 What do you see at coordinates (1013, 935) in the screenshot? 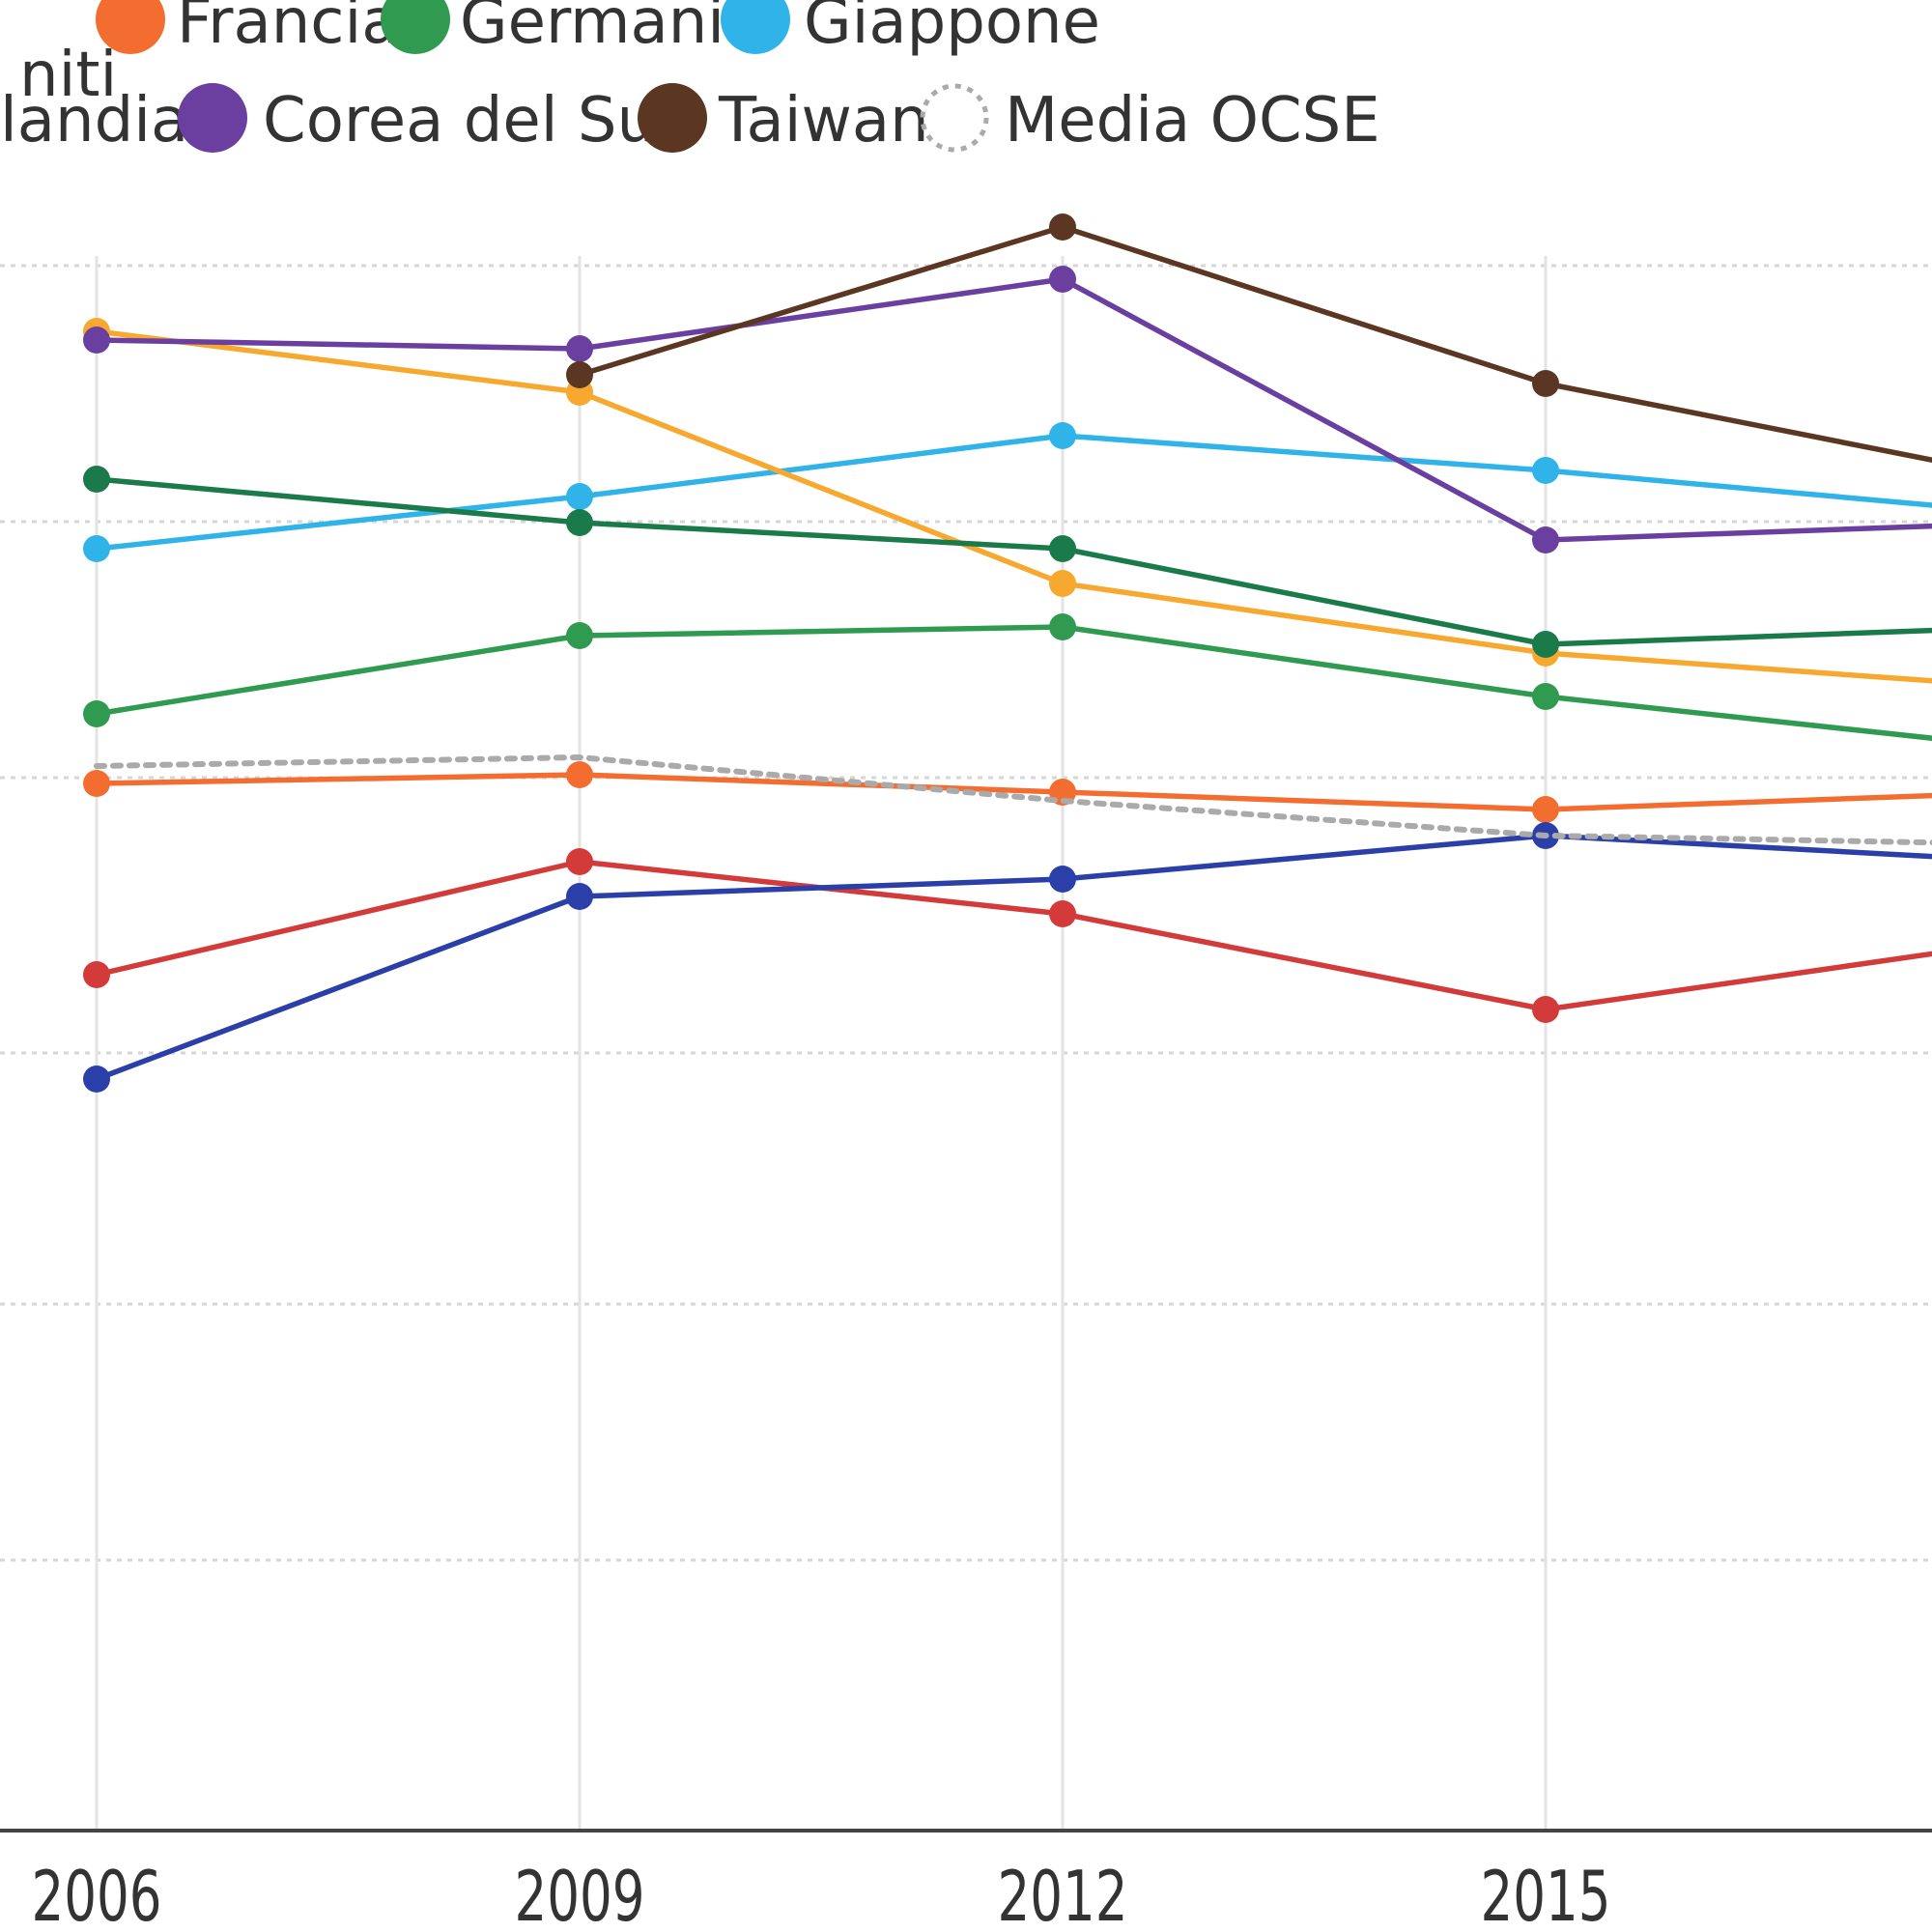
I see `series-line-stati-uniti` at bounding box center [1013, 935].